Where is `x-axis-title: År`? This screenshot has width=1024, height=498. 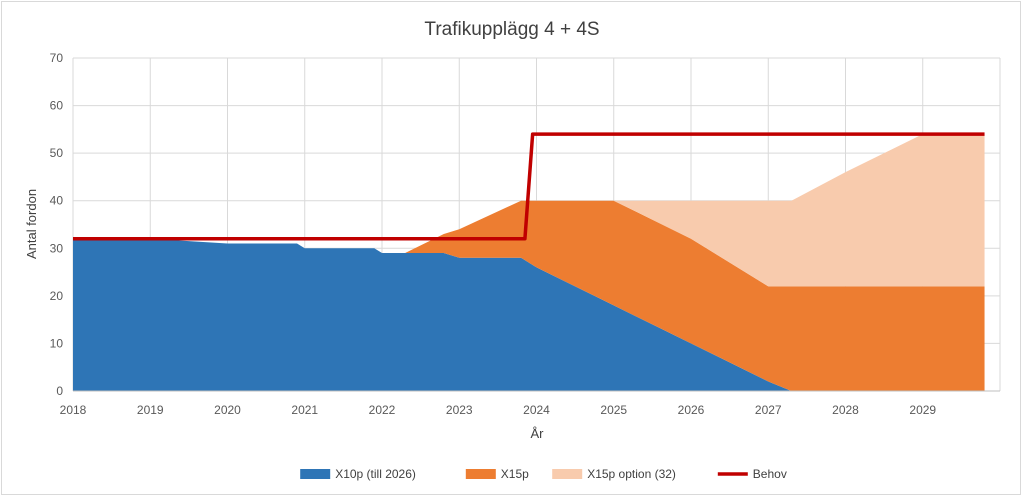
x-axis-title: År is located at coordinates (538, 433).